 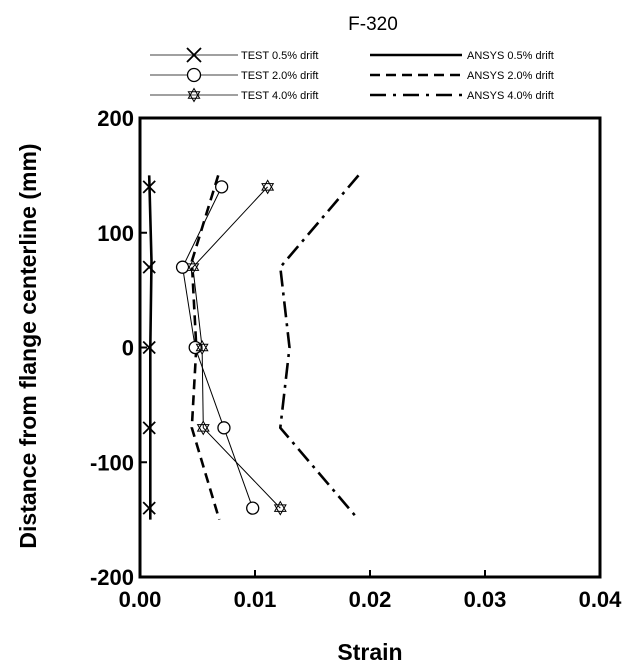 What do you see at coordinates (319, 347) in the screenshot?
I see `series-line-ansys-4-0-drift` at bounding box center [319, 347].